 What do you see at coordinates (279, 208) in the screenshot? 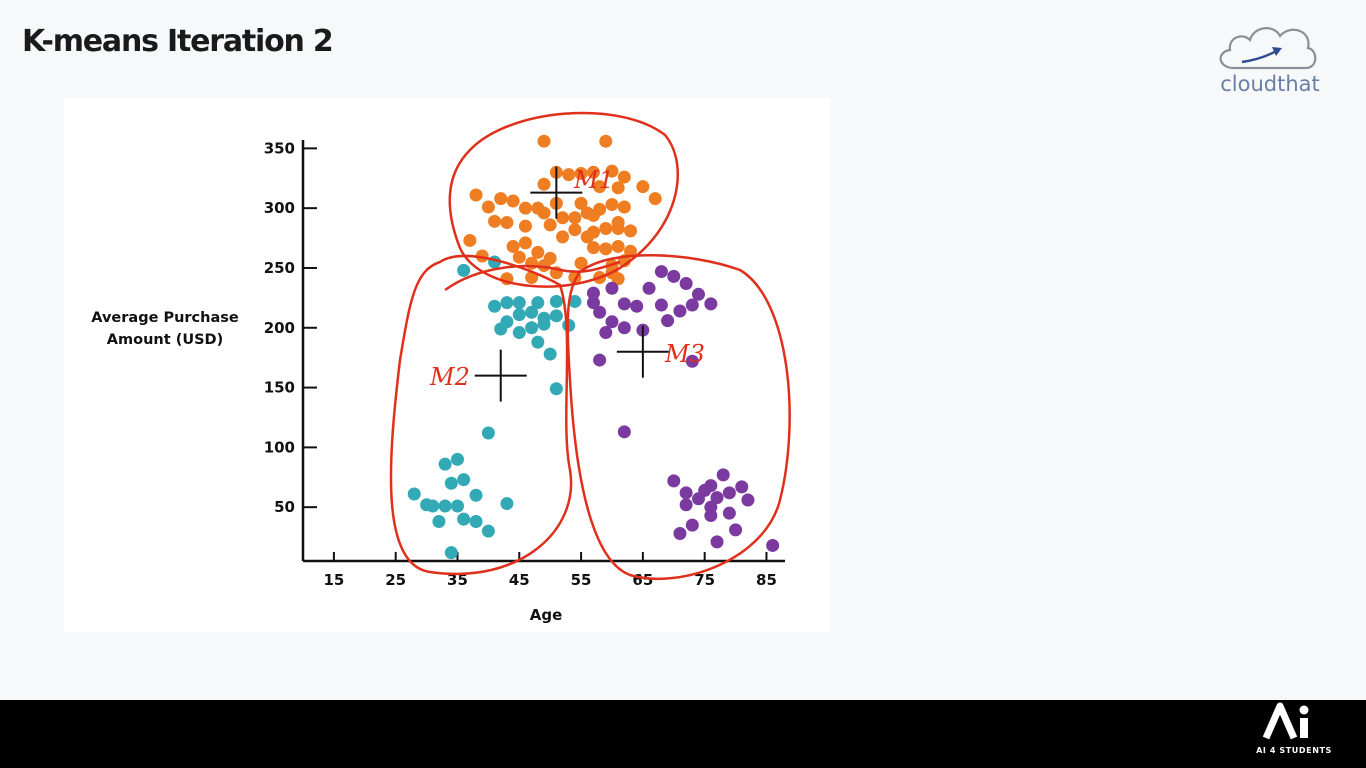
I see `y-tick-label: 300` at bounding box center [279, 208].